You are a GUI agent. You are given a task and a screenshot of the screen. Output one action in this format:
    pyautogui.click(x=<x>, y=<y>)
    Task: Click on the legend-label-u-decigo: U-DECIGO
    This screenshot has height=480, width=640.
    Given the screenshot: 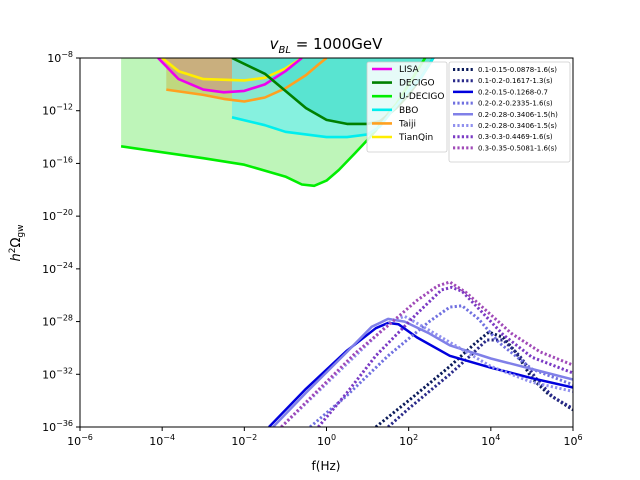 What is the action you would take?
    pyautogui.click(x=421, y=97)
    